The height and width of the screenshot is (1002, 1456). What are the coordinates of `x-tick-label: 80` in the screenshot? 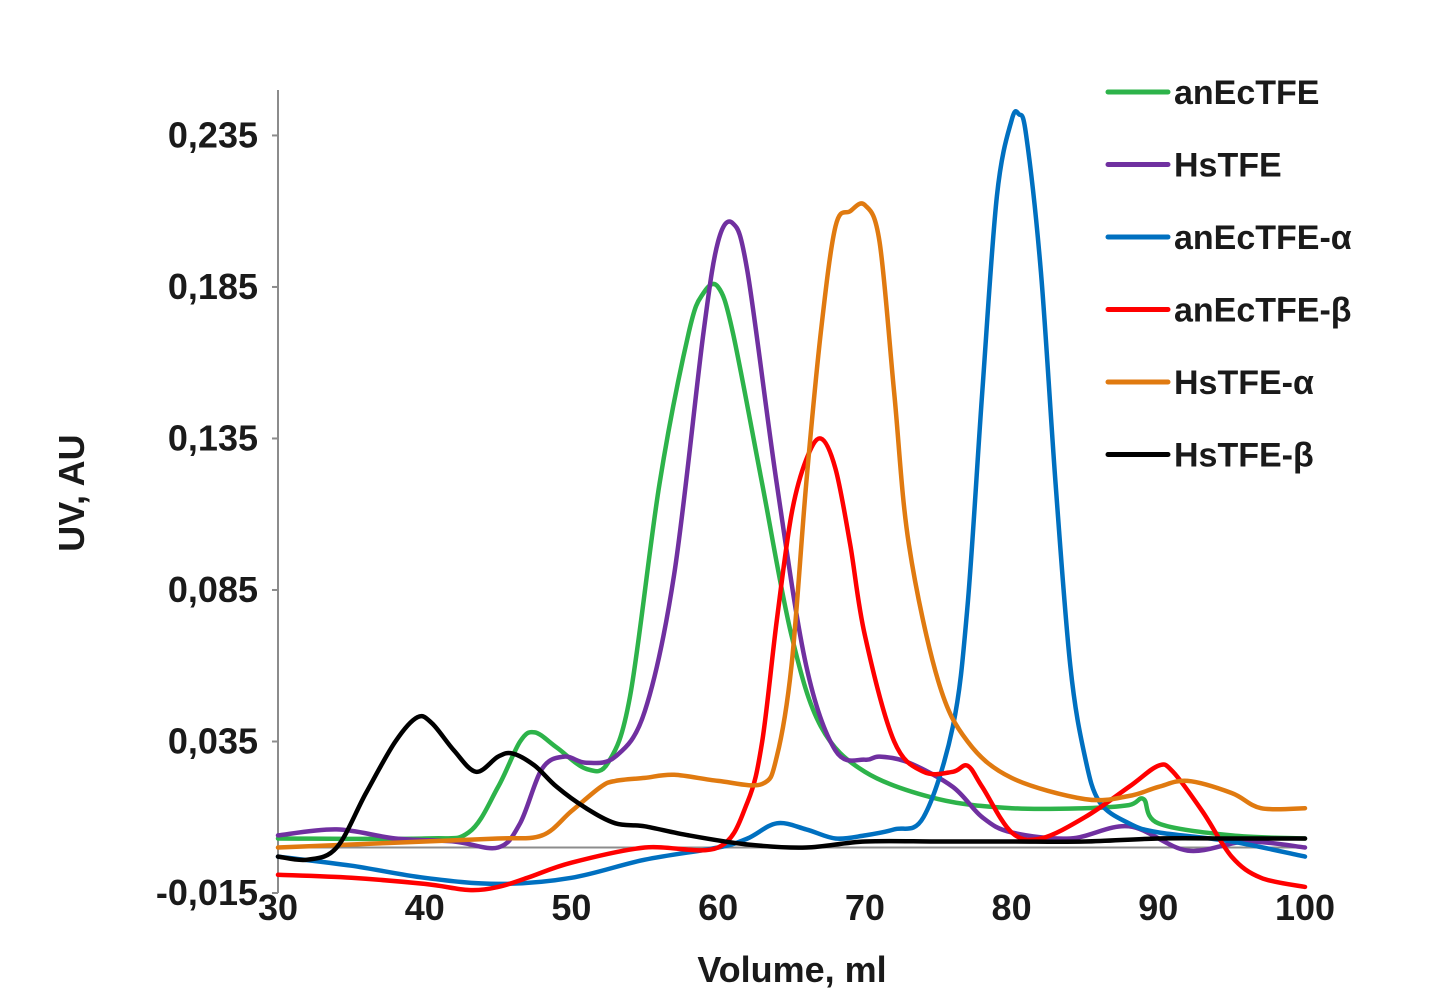 It's located at (1012, 907).